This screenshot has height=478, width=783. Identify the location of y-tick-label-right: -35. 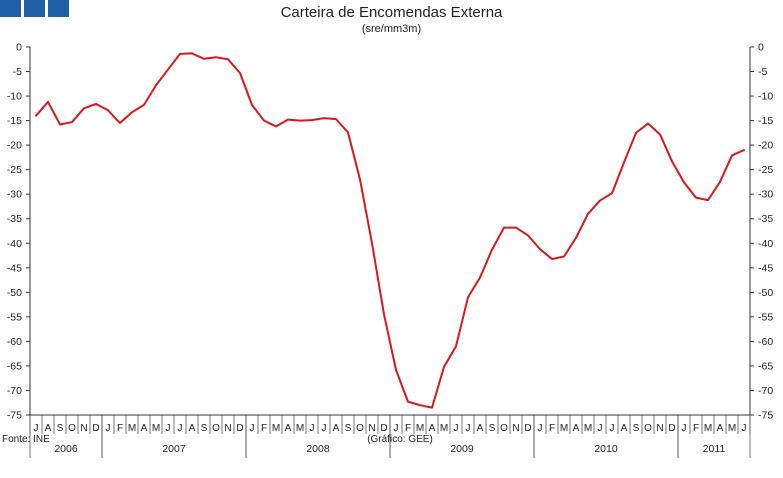
(765, 219).